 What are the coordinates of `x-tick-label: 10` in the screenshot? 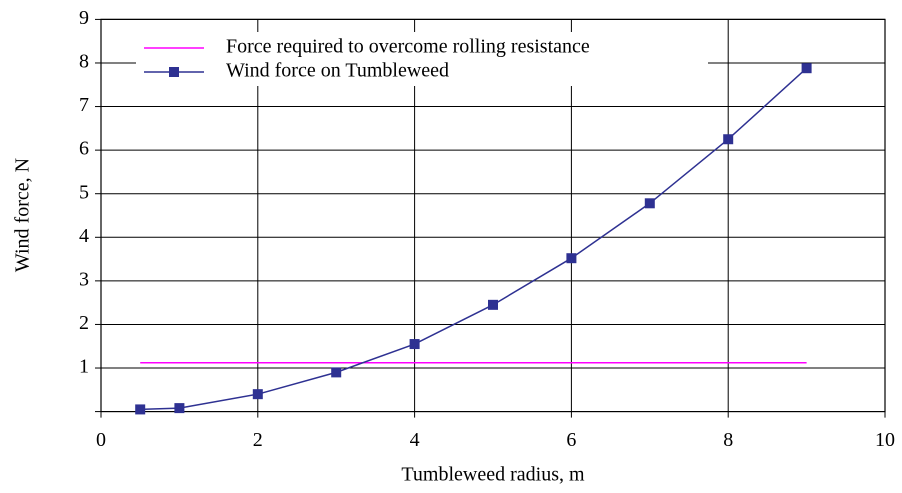 It's located at (885, 440).